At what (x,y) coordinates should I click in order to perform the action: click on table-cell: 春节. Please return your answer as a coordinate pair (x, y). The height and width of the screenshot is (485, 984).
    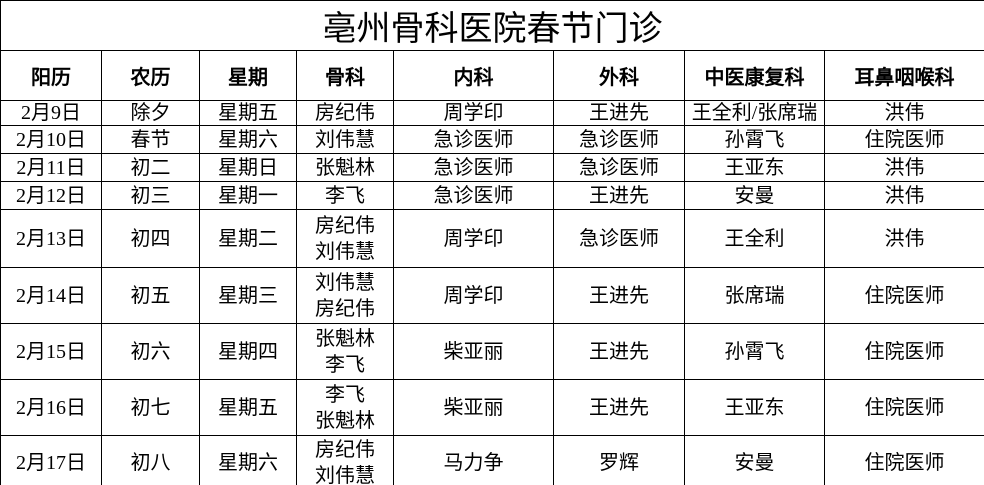
    Looking at the image, I should click on (150, 139).